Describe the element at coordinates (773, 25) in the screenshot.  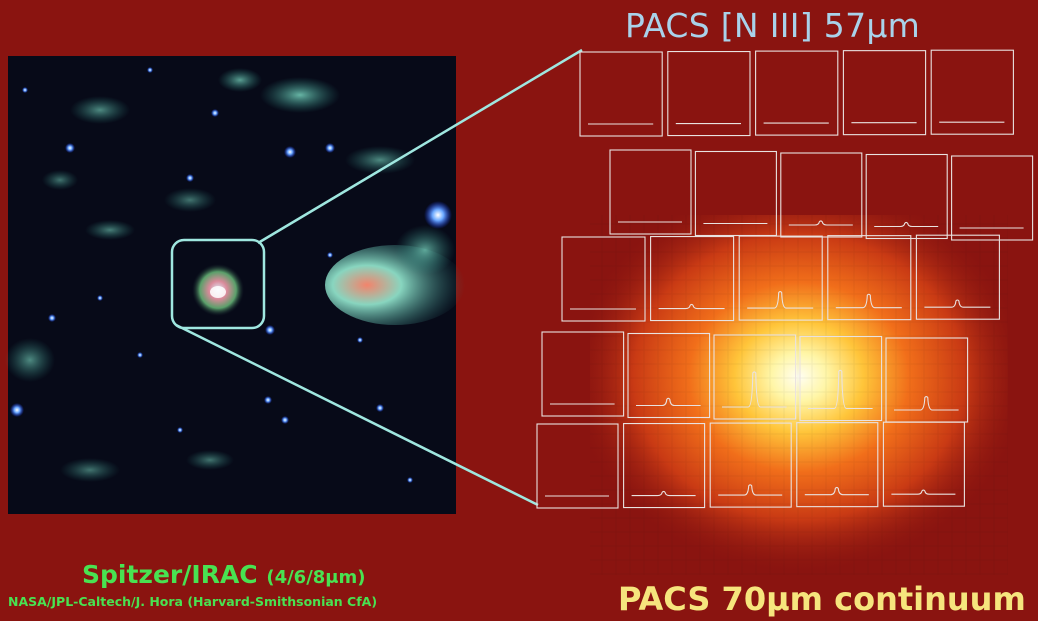
I see `pacs-line-title: PACS [N III] 57μm` at that location.